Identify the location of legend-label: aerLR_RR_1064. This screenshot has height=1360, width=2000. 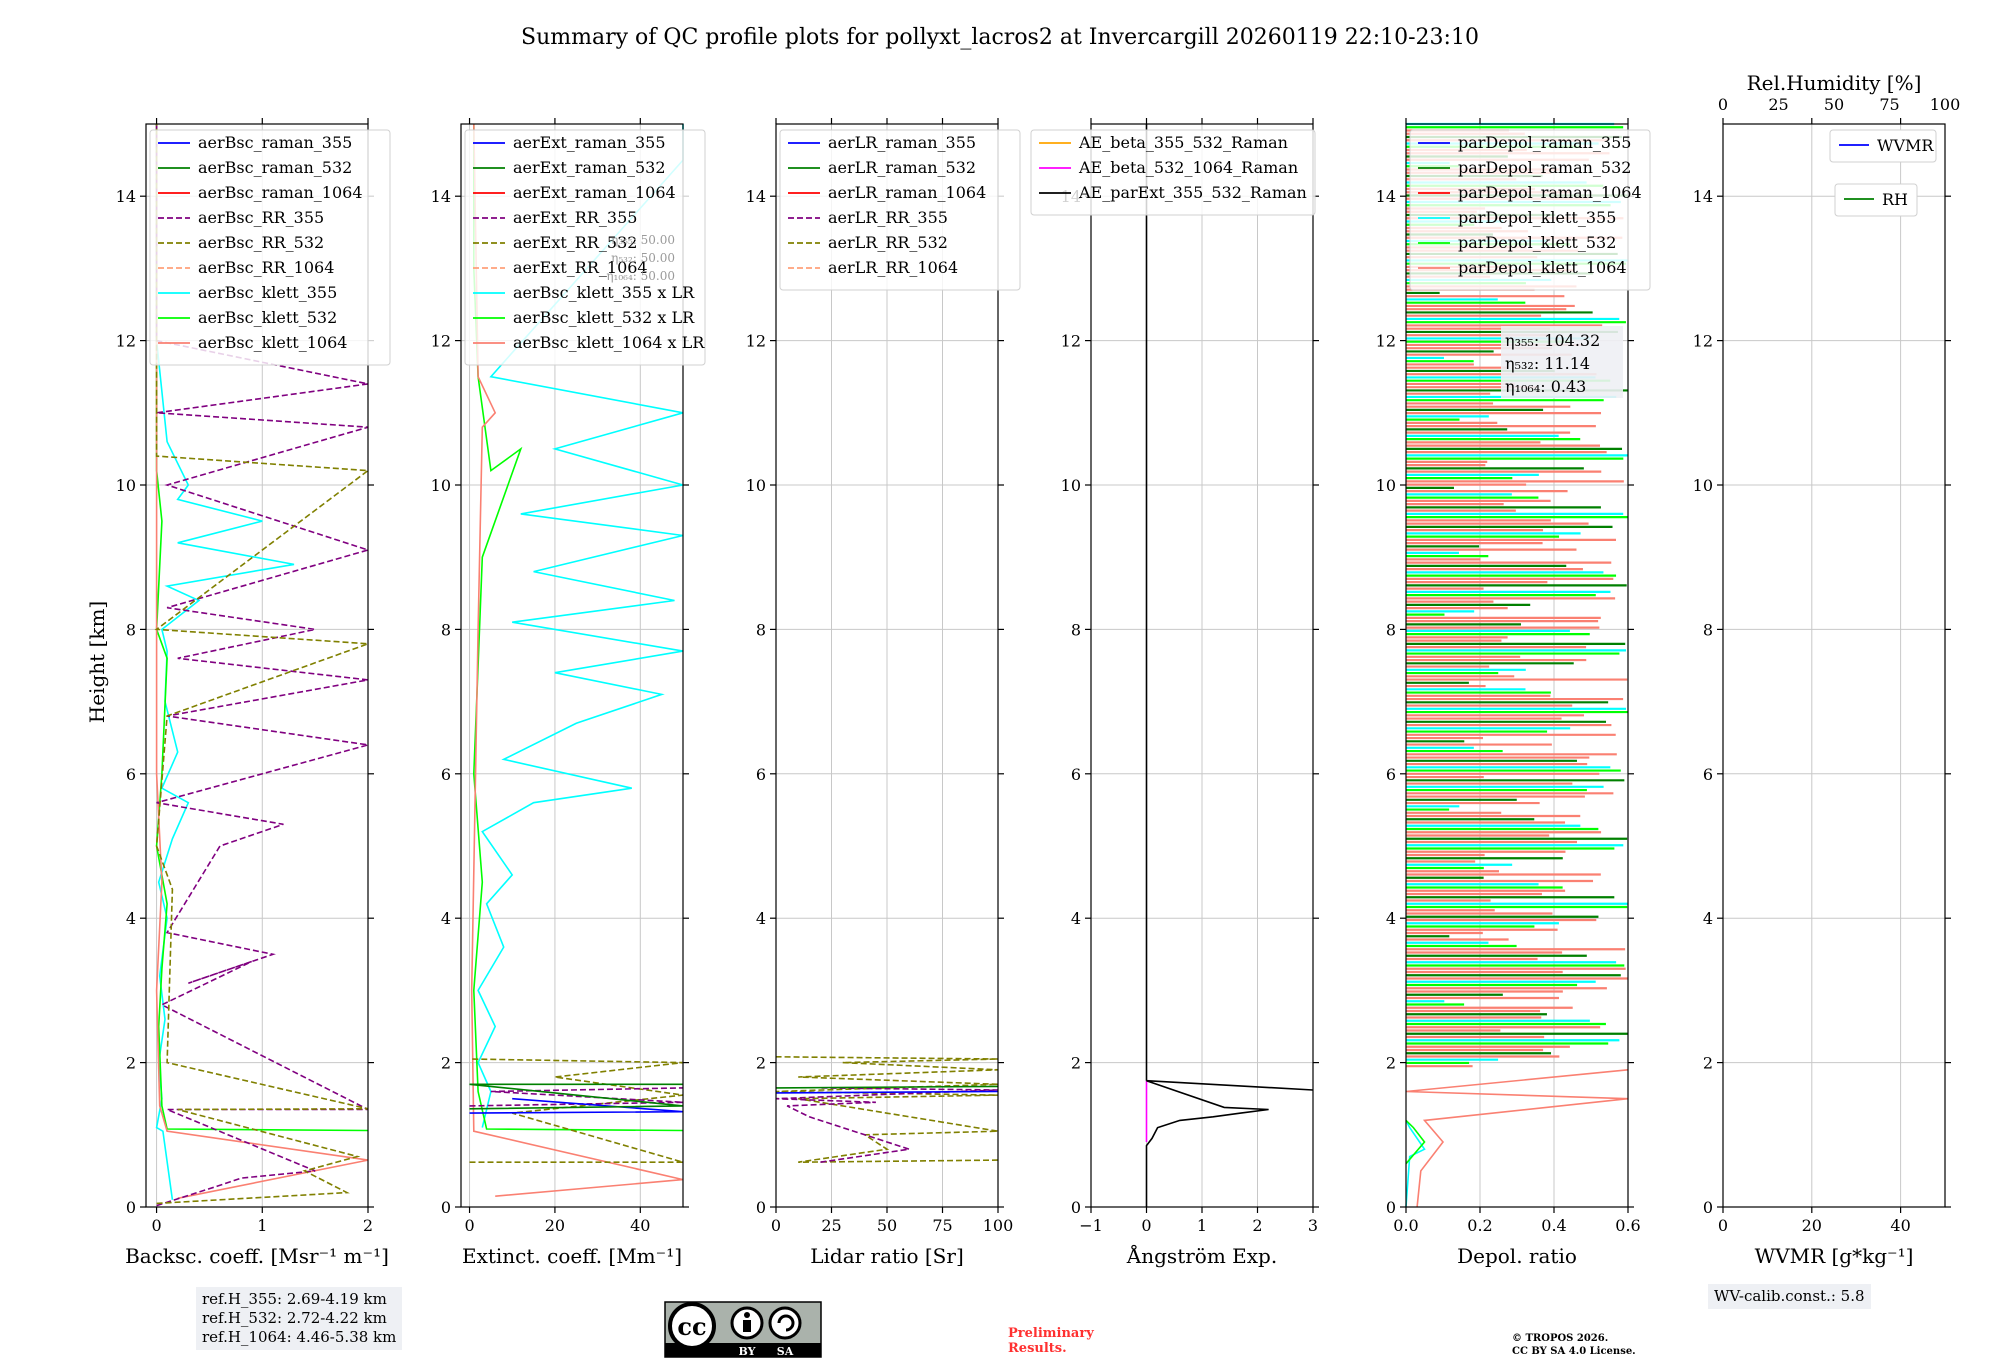
(893, 267).